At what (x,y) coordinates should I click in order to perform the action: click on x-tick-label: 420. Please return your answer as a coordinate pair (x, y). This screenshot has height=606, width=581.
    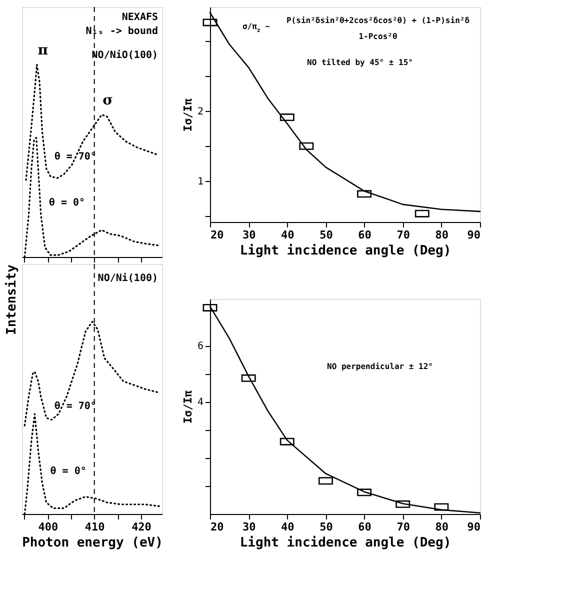
    Looking at the image, I should click on (142, 527).